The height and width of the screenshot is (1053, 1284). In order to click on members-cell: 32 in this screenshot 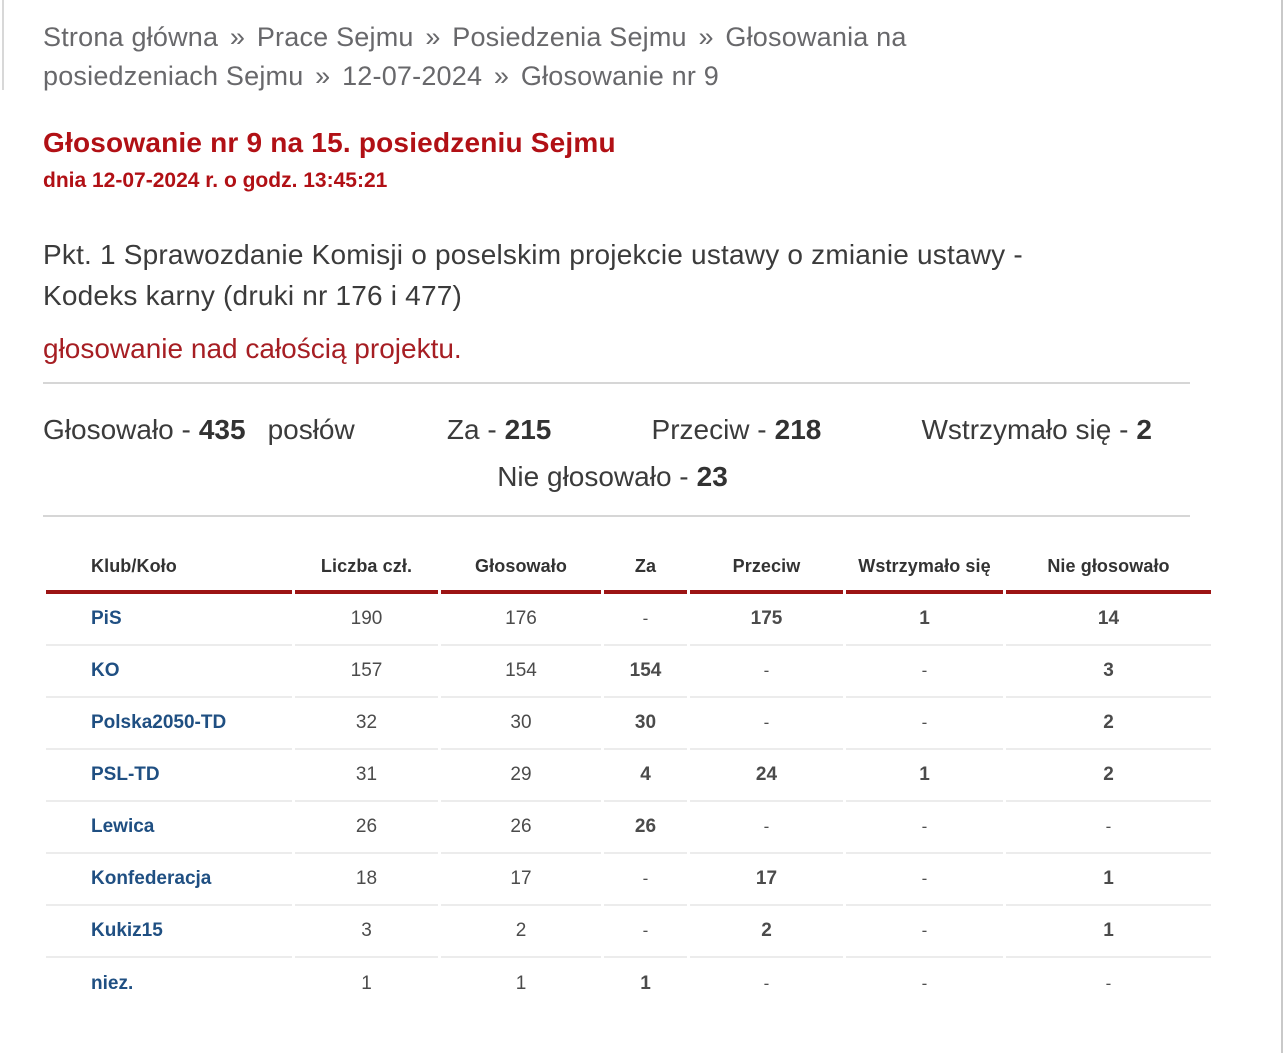, I will do `click(366, 724)`.